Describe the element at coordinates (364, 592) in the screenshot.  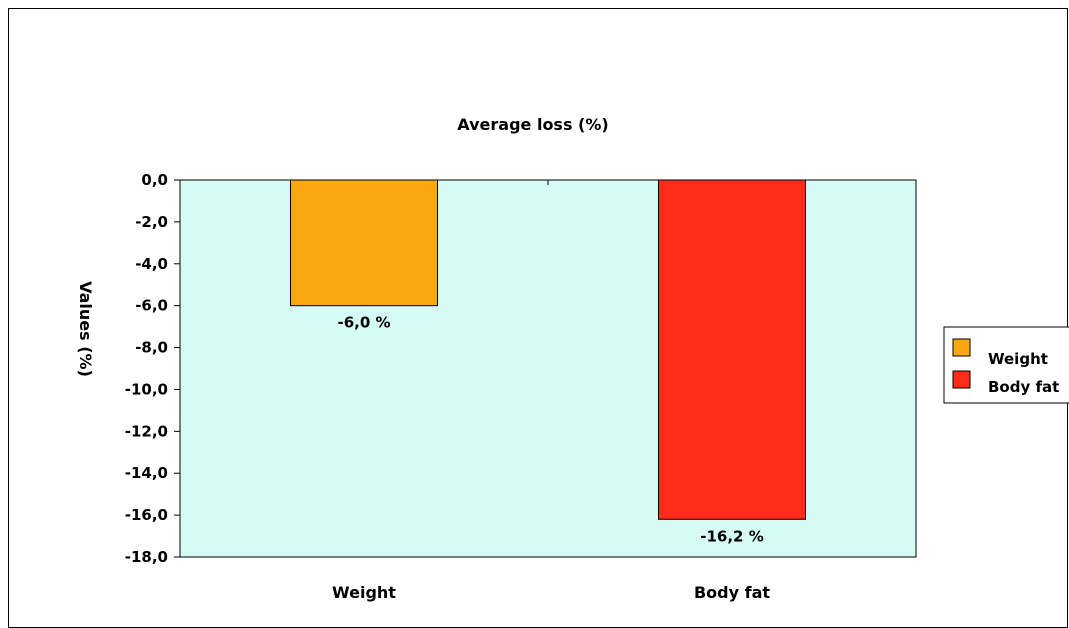
I see `x-category-label: Weight` at that location.